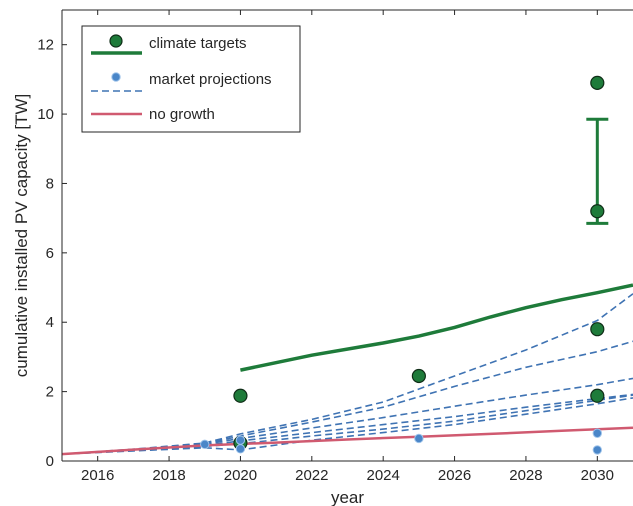  I want to click on y-tick-label: 6, so click(50, 253).